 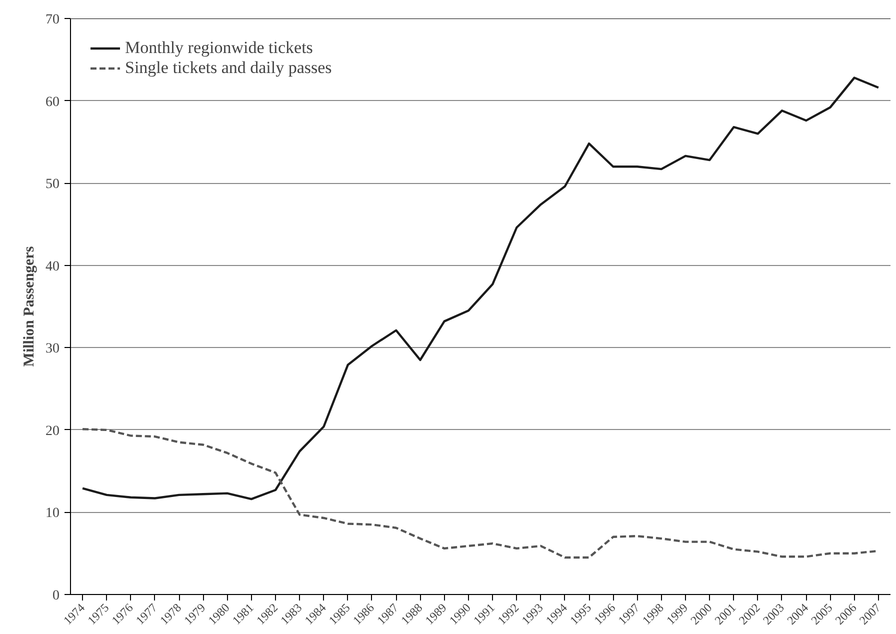 What do you see at coordinates (53, 184) in the screenshot?
I see `y-tick-label: 50` at bounding box center [53, 184].